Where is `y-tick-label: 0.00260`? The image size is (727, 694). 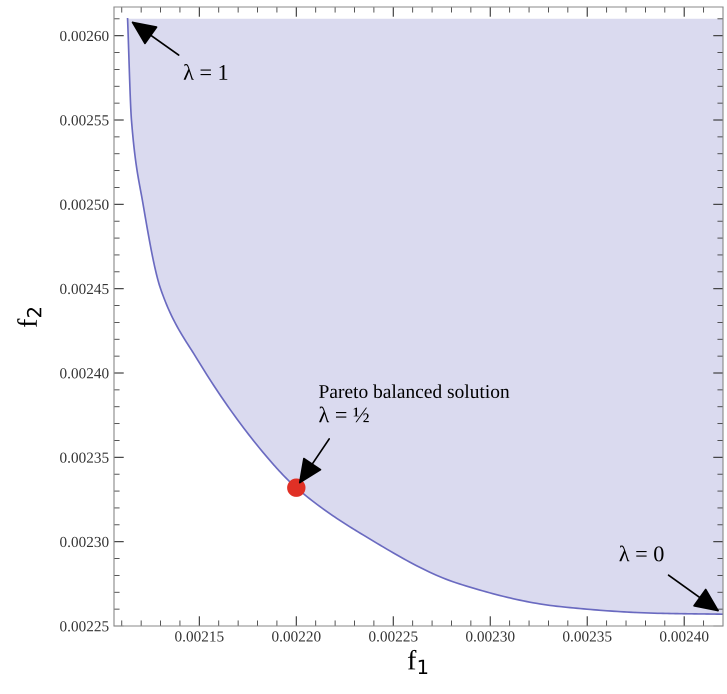 y-tick-label: 0.00260 is located at coordinates (84, 36).